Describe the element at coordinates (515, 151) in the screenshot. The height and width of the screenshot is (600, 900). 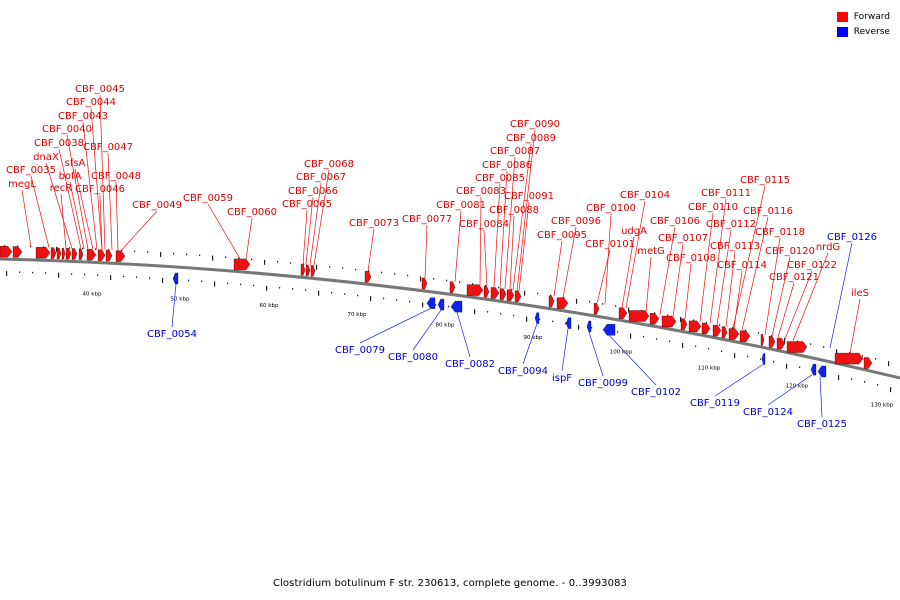
I see `forward-gene-label: CBF_0087` at that location.